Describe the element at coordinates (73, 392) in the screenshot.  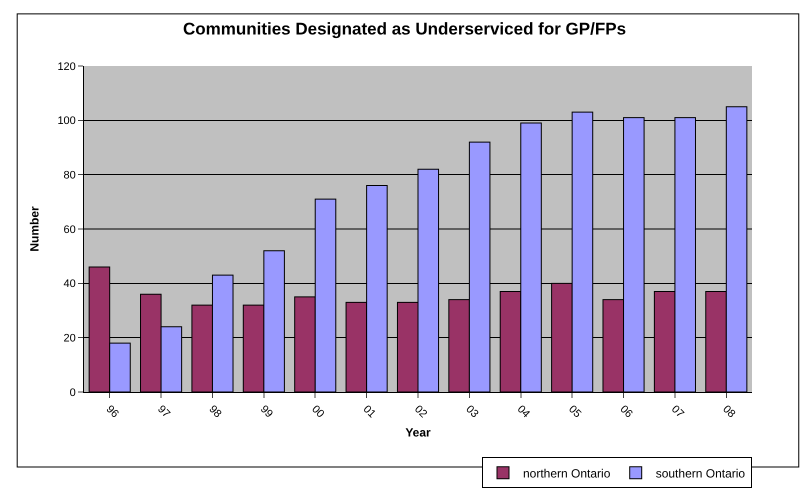
I see `y-tick-label: 0` at that location.